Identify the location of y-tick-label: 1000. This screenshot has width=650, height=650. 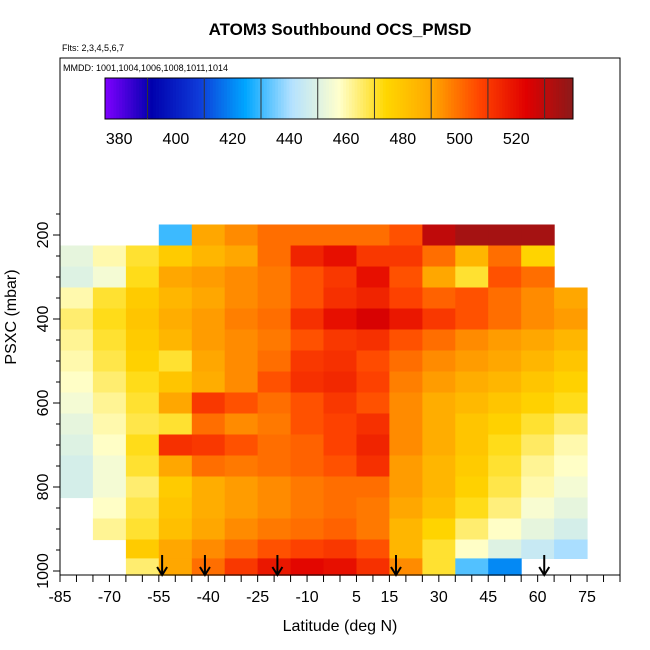
(43, 571).